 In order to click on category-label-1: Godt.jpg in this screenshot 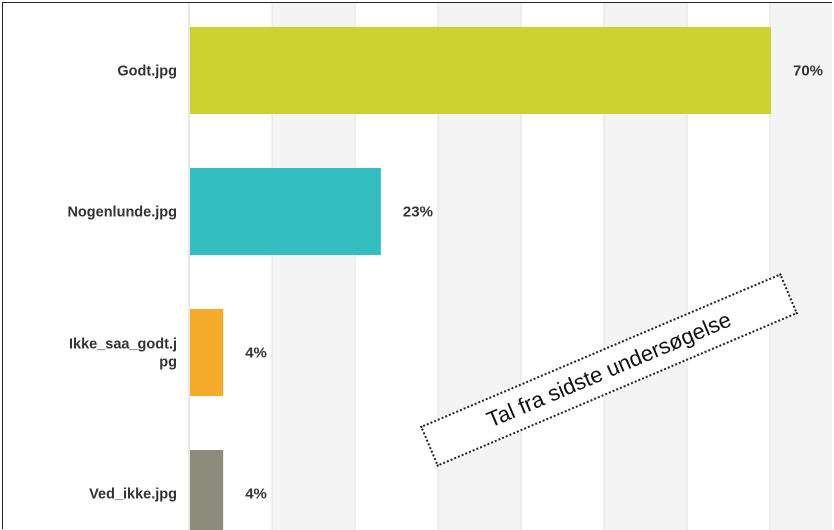, I will do `click(147, 72)`.